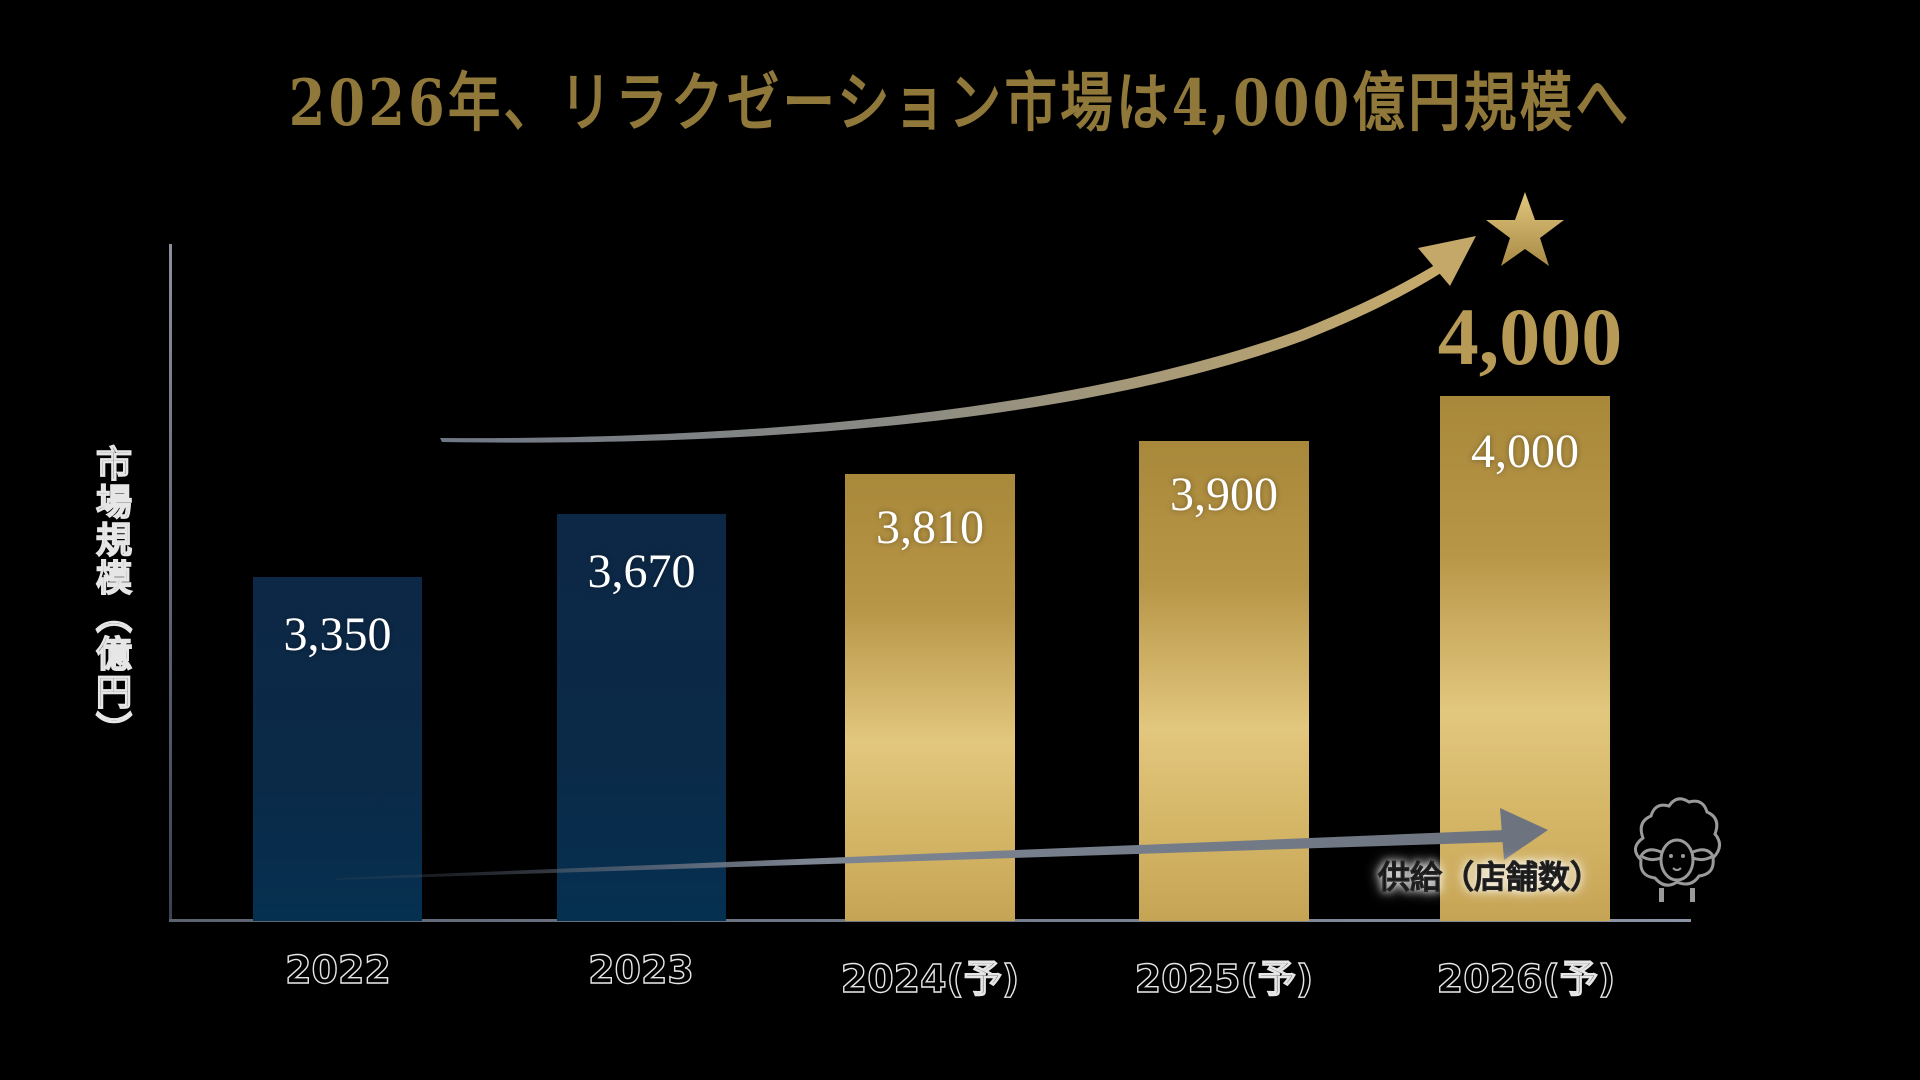 The height and width of the screenshot is (1080, 1920). What do you see at coordinates (1677, 849) in the screenshot?
I see `sheep-icon` at bounding box center [1677, 849].